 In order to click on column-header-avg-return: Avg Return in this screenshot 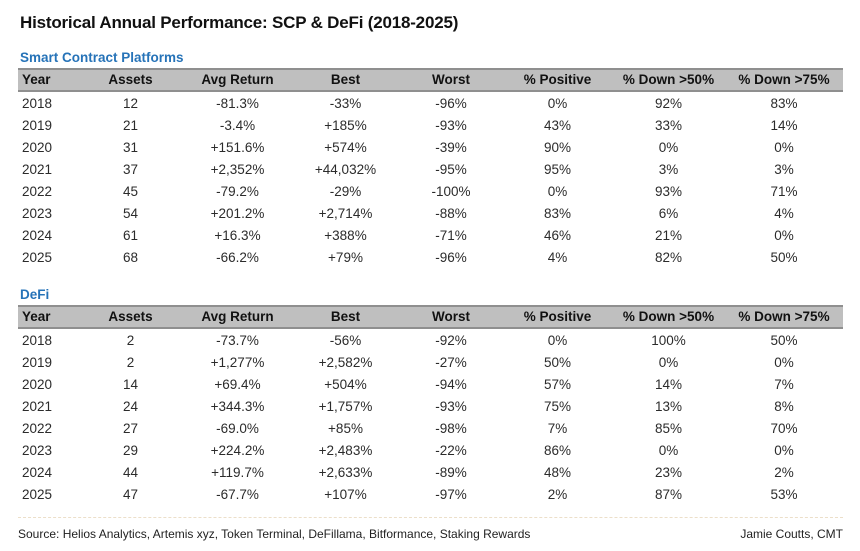, I will do `click(237, 80)`.